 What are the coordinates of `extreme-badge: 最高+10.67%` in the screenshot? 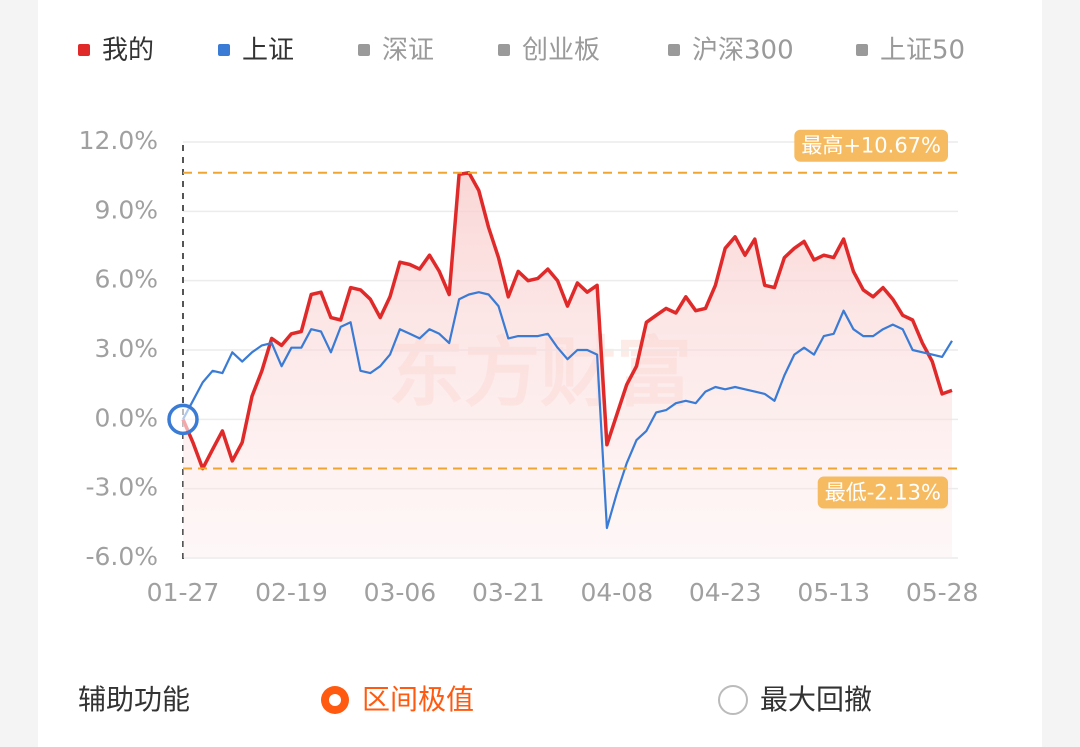 It's located at (871, 145).